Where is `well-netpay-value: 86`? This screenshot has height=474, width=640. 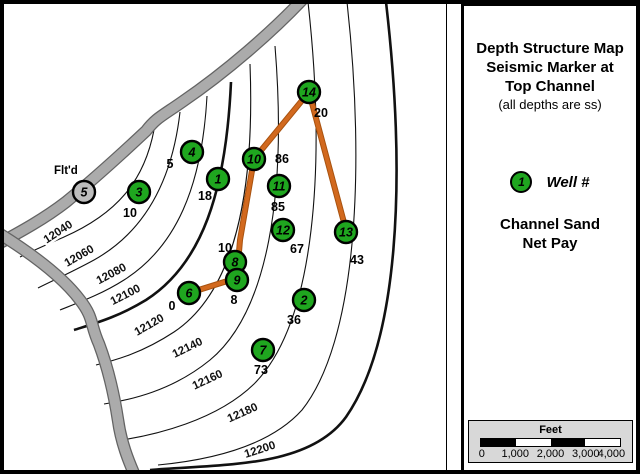
well-netpay-value: 86 is located at coordinates (282, 159).